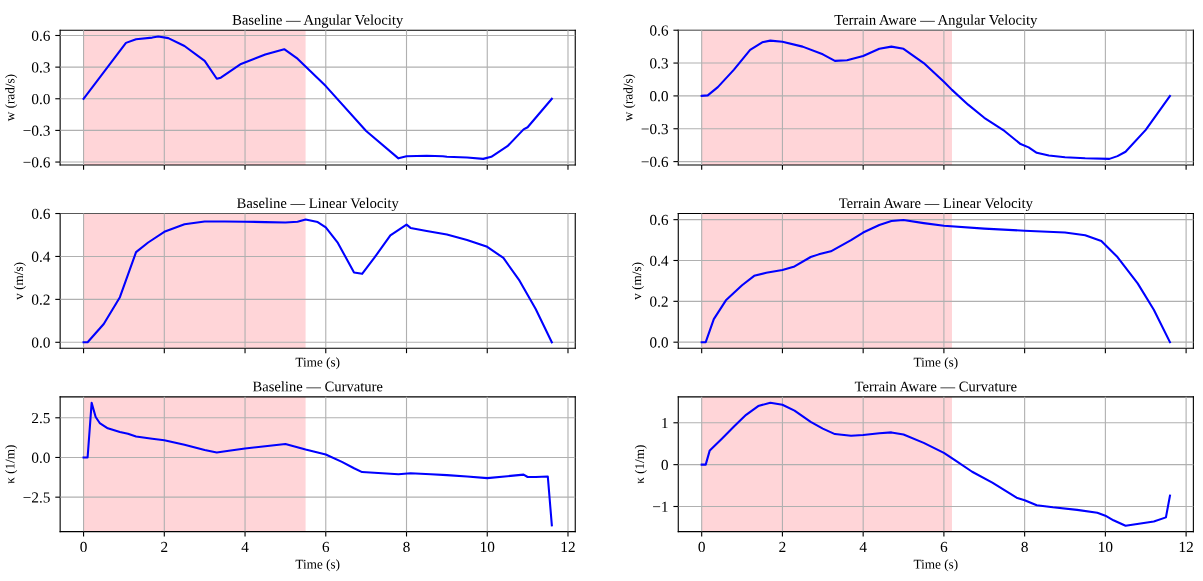  Describe the element at coordinates (664, 465) in the screenshot. I see `y-tick-label: 0` at that location.